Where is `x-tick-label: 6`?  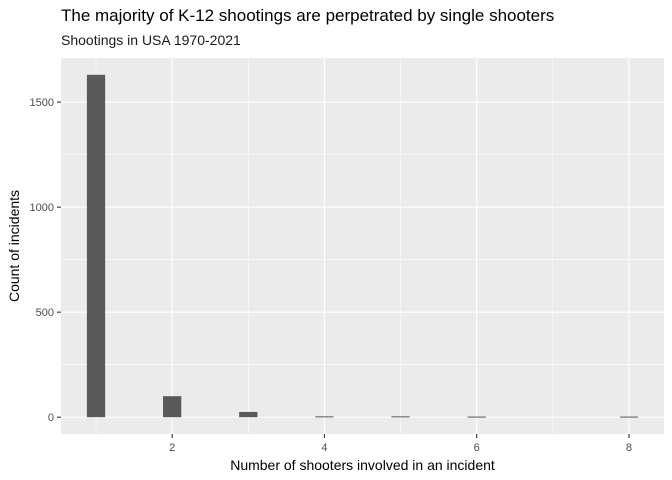 x-tick-label: 6 is located at coordinates (477, 448).